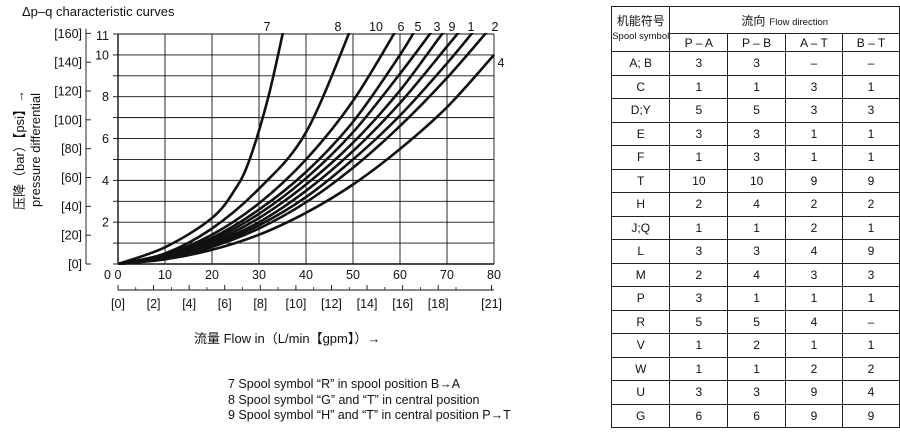 The width and height of the screenshot is (900, 436). I want to click on spool-symbol-cell: E, so click(640, 133).